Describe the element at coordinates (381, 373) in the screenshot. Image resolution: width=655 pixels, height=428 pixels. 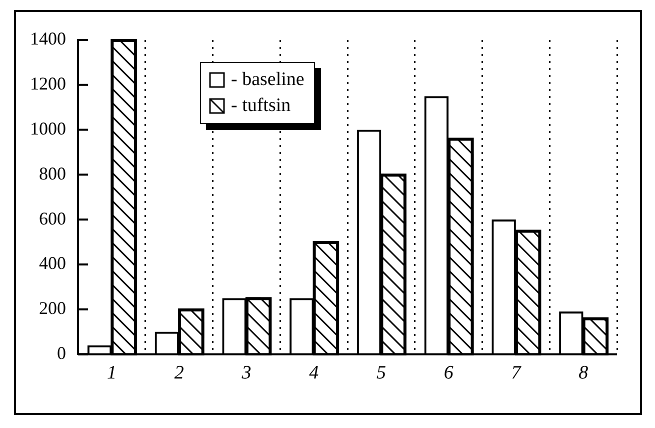
I see `x-tick-label: 5` at that location.